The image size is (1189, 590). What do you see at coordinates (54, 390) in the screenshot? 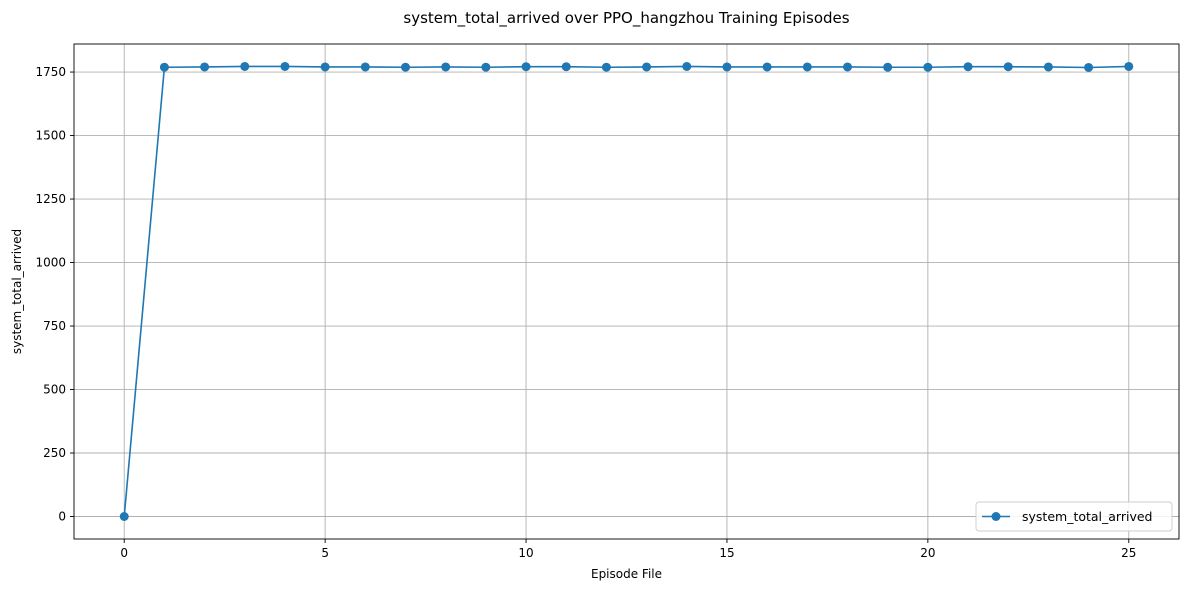
I see `y-tick-label: 500` at bounding box center [54, 390].